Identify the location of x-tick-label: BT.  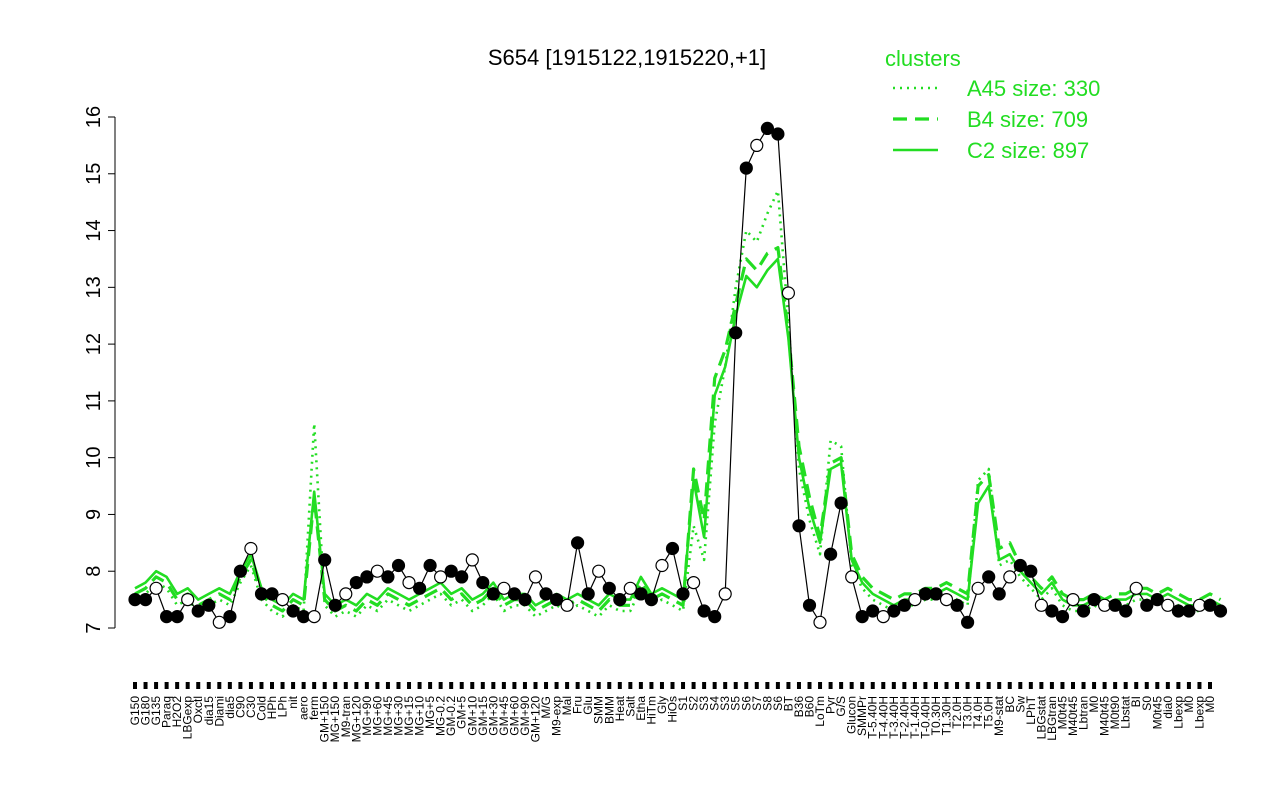
(788, 703).